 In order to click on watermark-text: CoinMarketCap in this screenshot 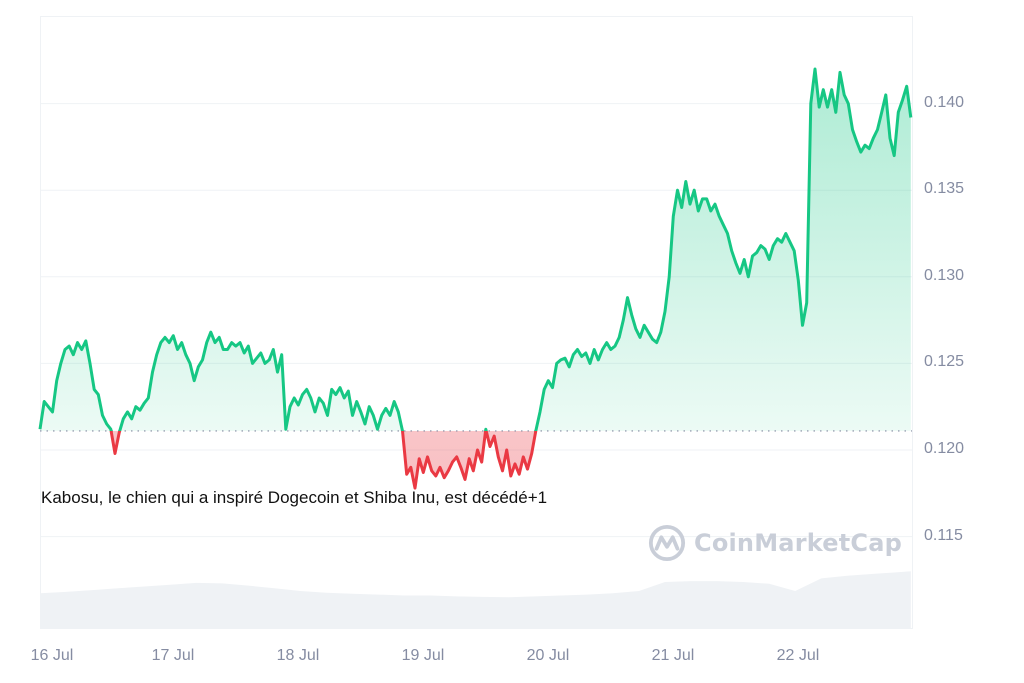, I will do `click(798, 543)`.